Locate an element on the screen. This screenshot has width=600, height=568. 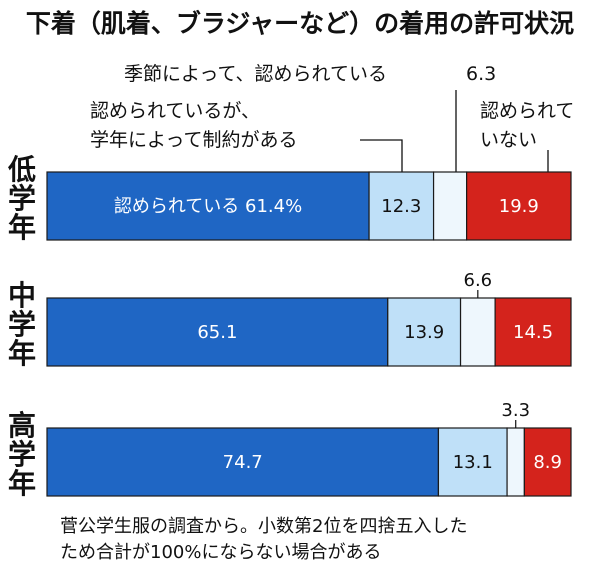
footnote-line1: 菅公学生服の調査から。小数第2位を四捨五入した is located at coordinates (263, 526).